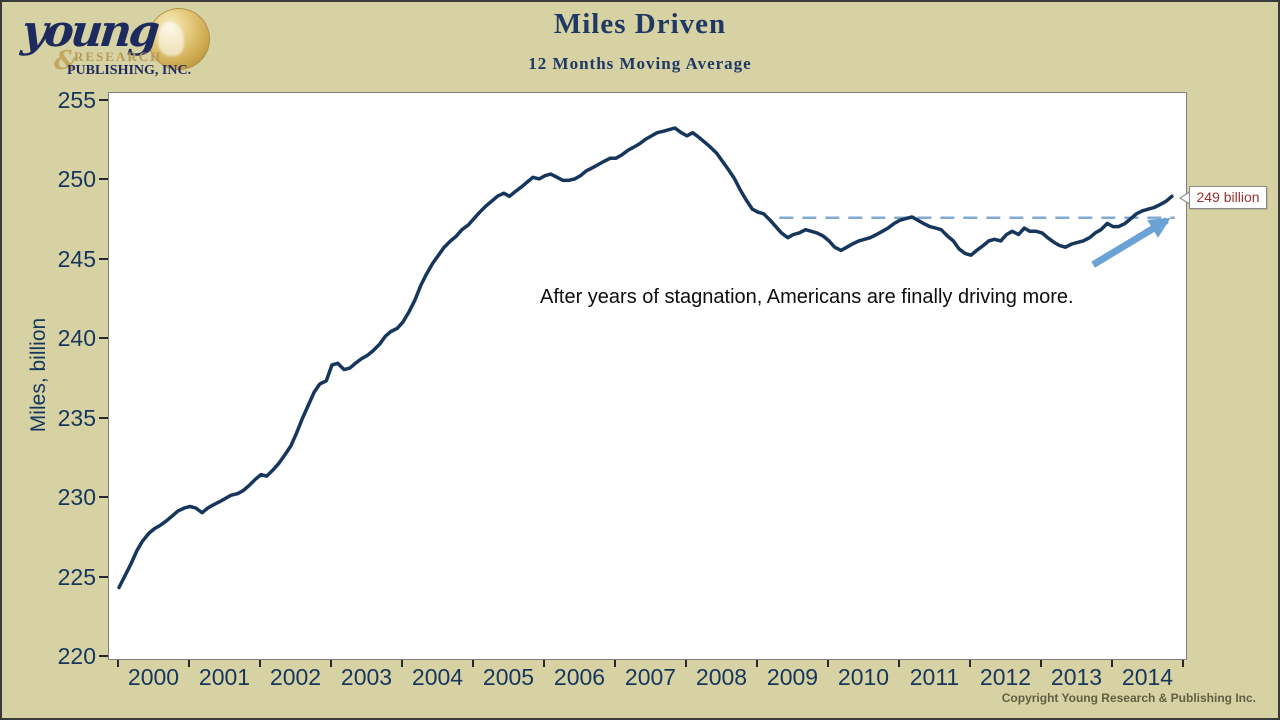  What do you see at coordinates (76, 656) in the screenshot?
I see `y-tick-label: 220` at bounding box center [76, 656].